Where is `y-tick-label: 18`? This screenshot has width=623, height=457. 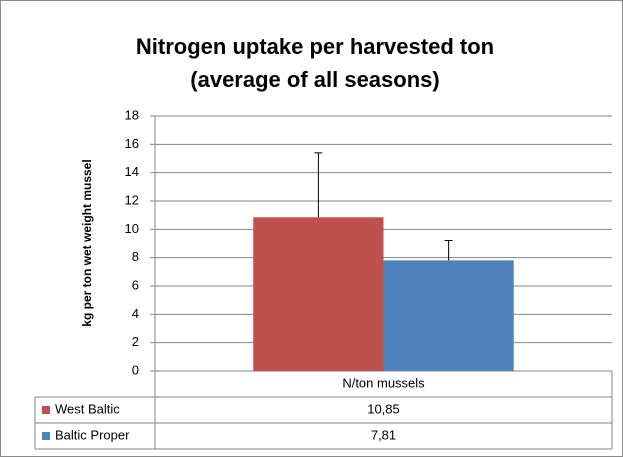 y-tick-label: 18 is located at coordinates (132, 114).